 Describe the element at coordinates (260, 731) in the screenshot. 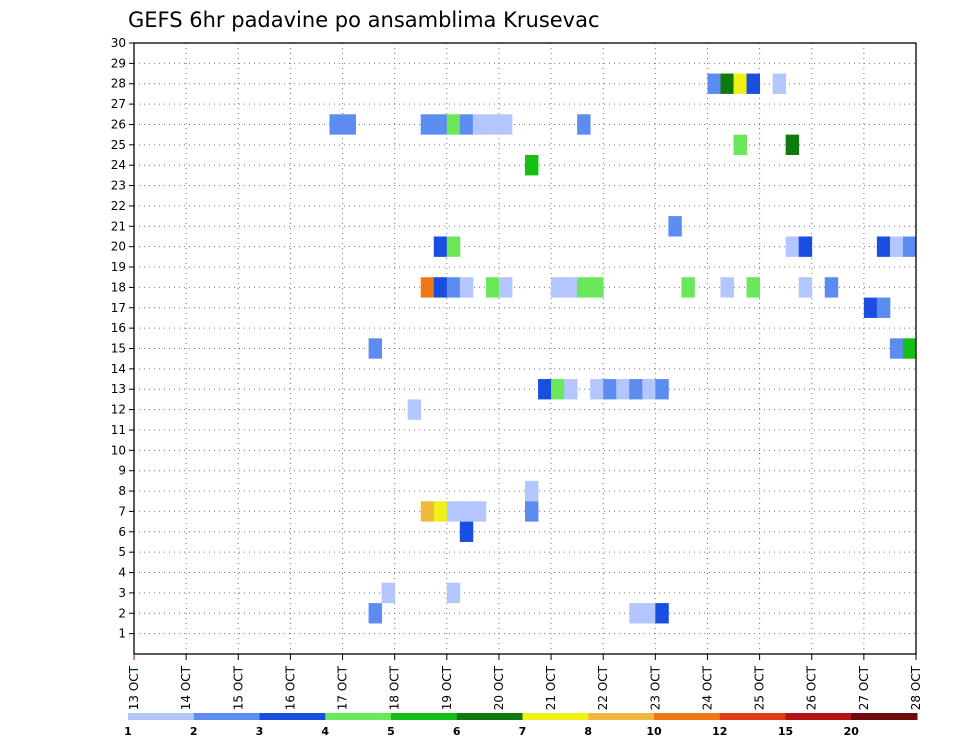

I see `colorbar-label: 3` at that location.